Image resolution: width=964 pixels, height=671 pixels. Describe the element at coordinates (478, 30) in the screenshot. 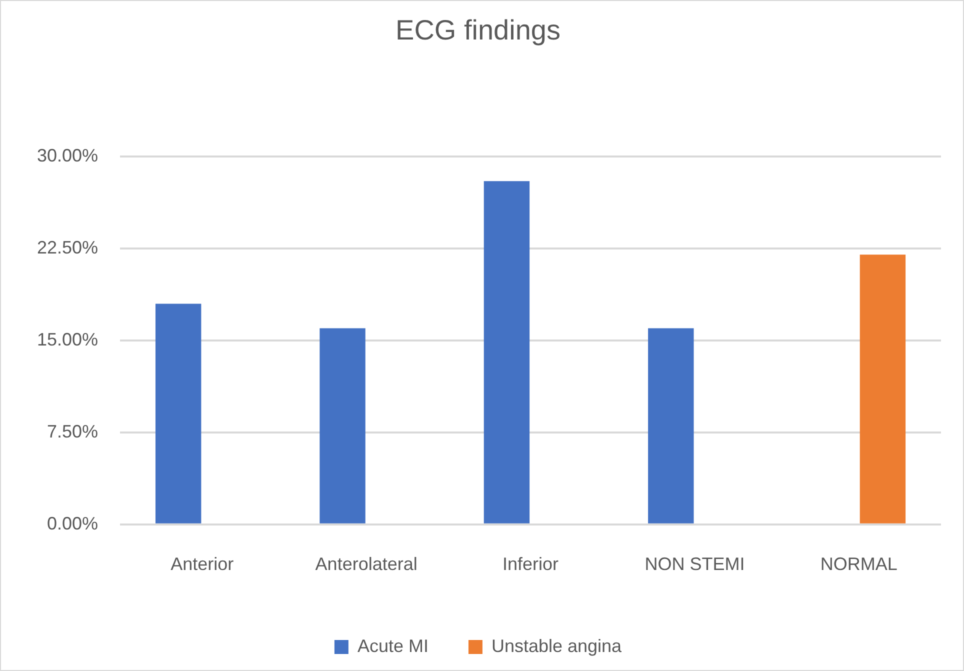

I see `chart-title: ECG findings` at that location.